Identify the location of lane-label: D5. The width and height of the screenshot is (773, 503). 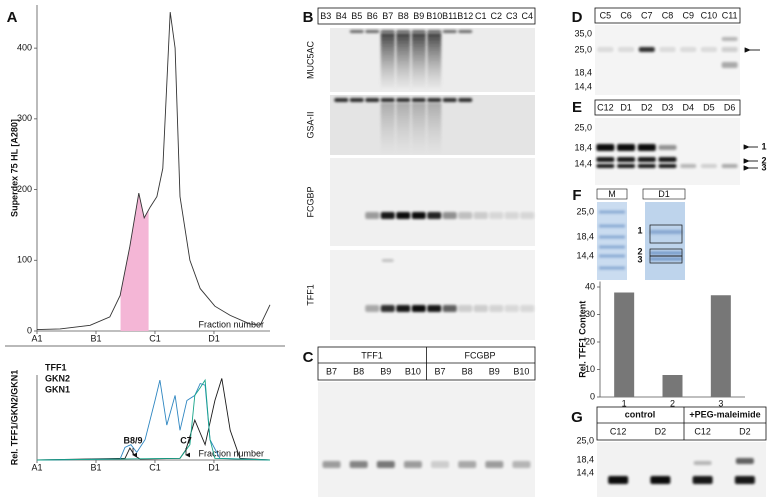
(709, 107).